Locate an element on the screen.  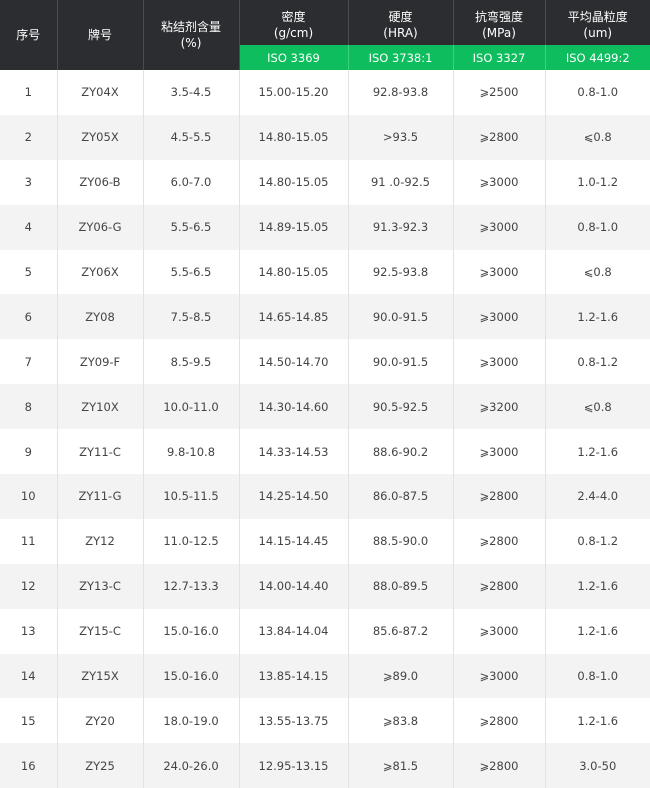
cell-grade: ZY25 is located at coordinates (100, 765).